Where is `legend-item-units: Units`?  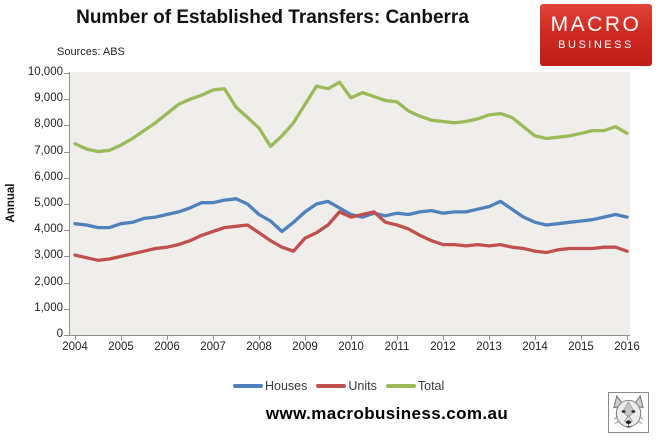 legend-item-units: Units is located at coordinates (346, 386).